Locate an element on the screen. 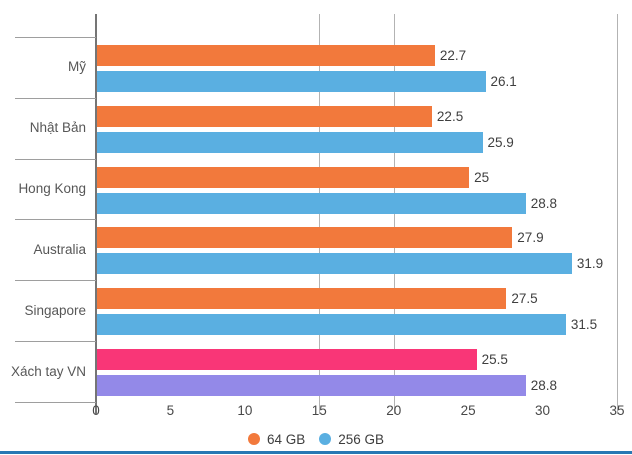 The image size is (632, 455). x-tick-label-15: 15 is located at coordinates (319, 410).